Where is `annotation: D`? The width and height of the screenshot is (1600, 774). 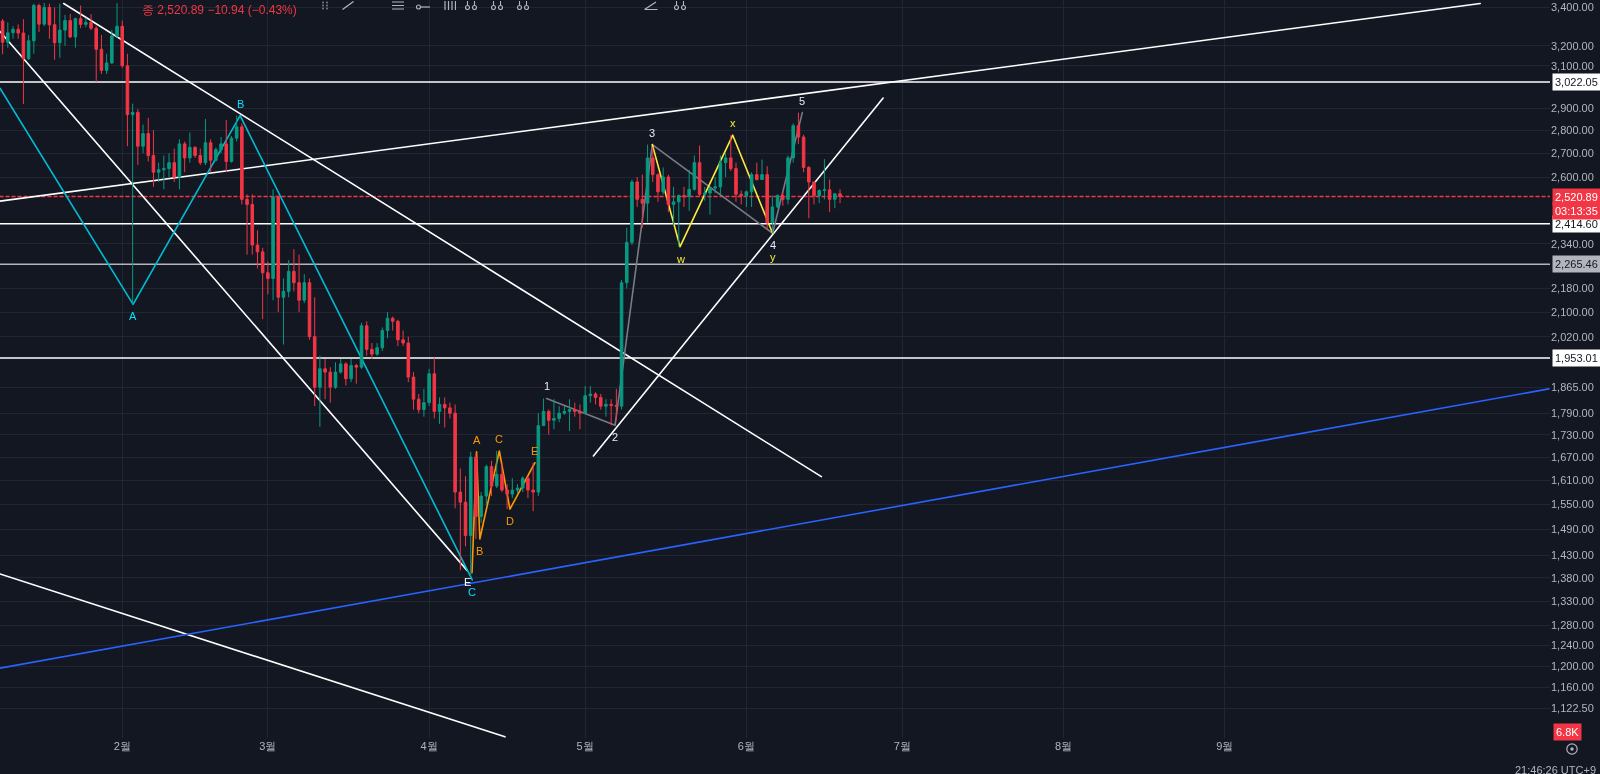
annotation: D is located at coordinates (510, 521).